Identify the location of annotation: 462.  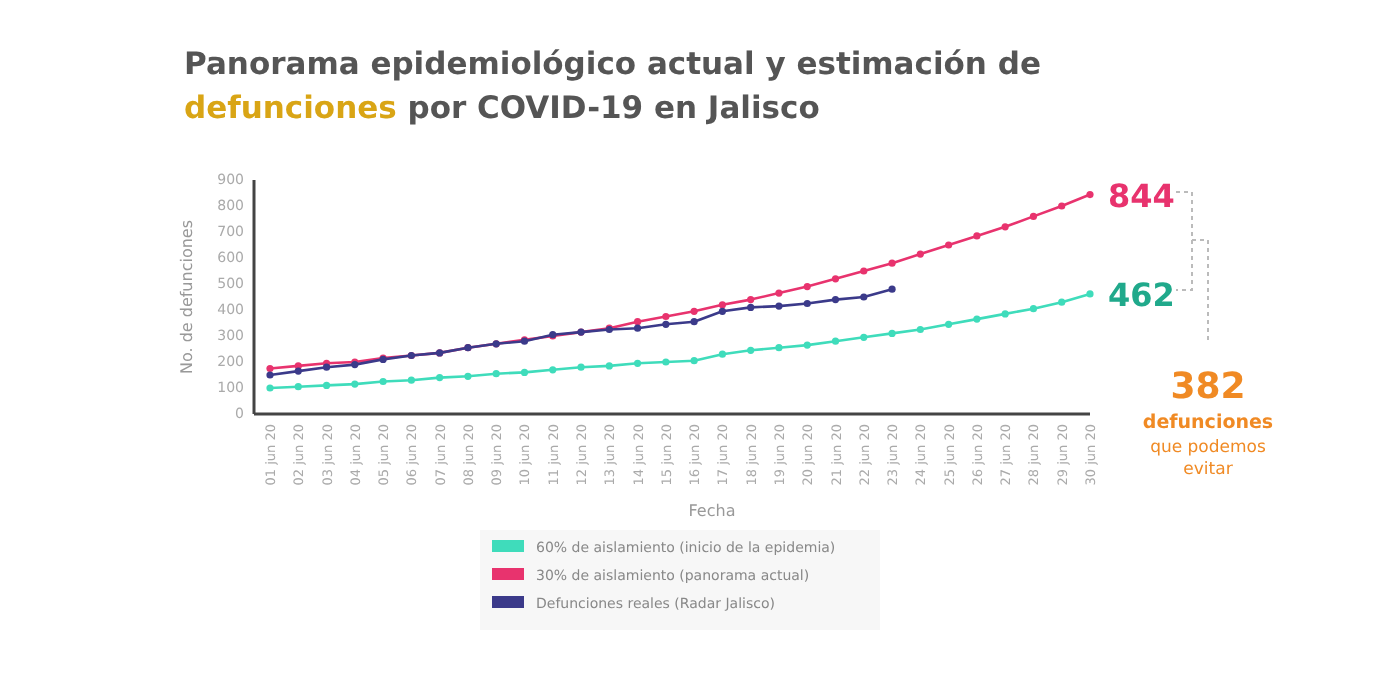
(1141, 294).